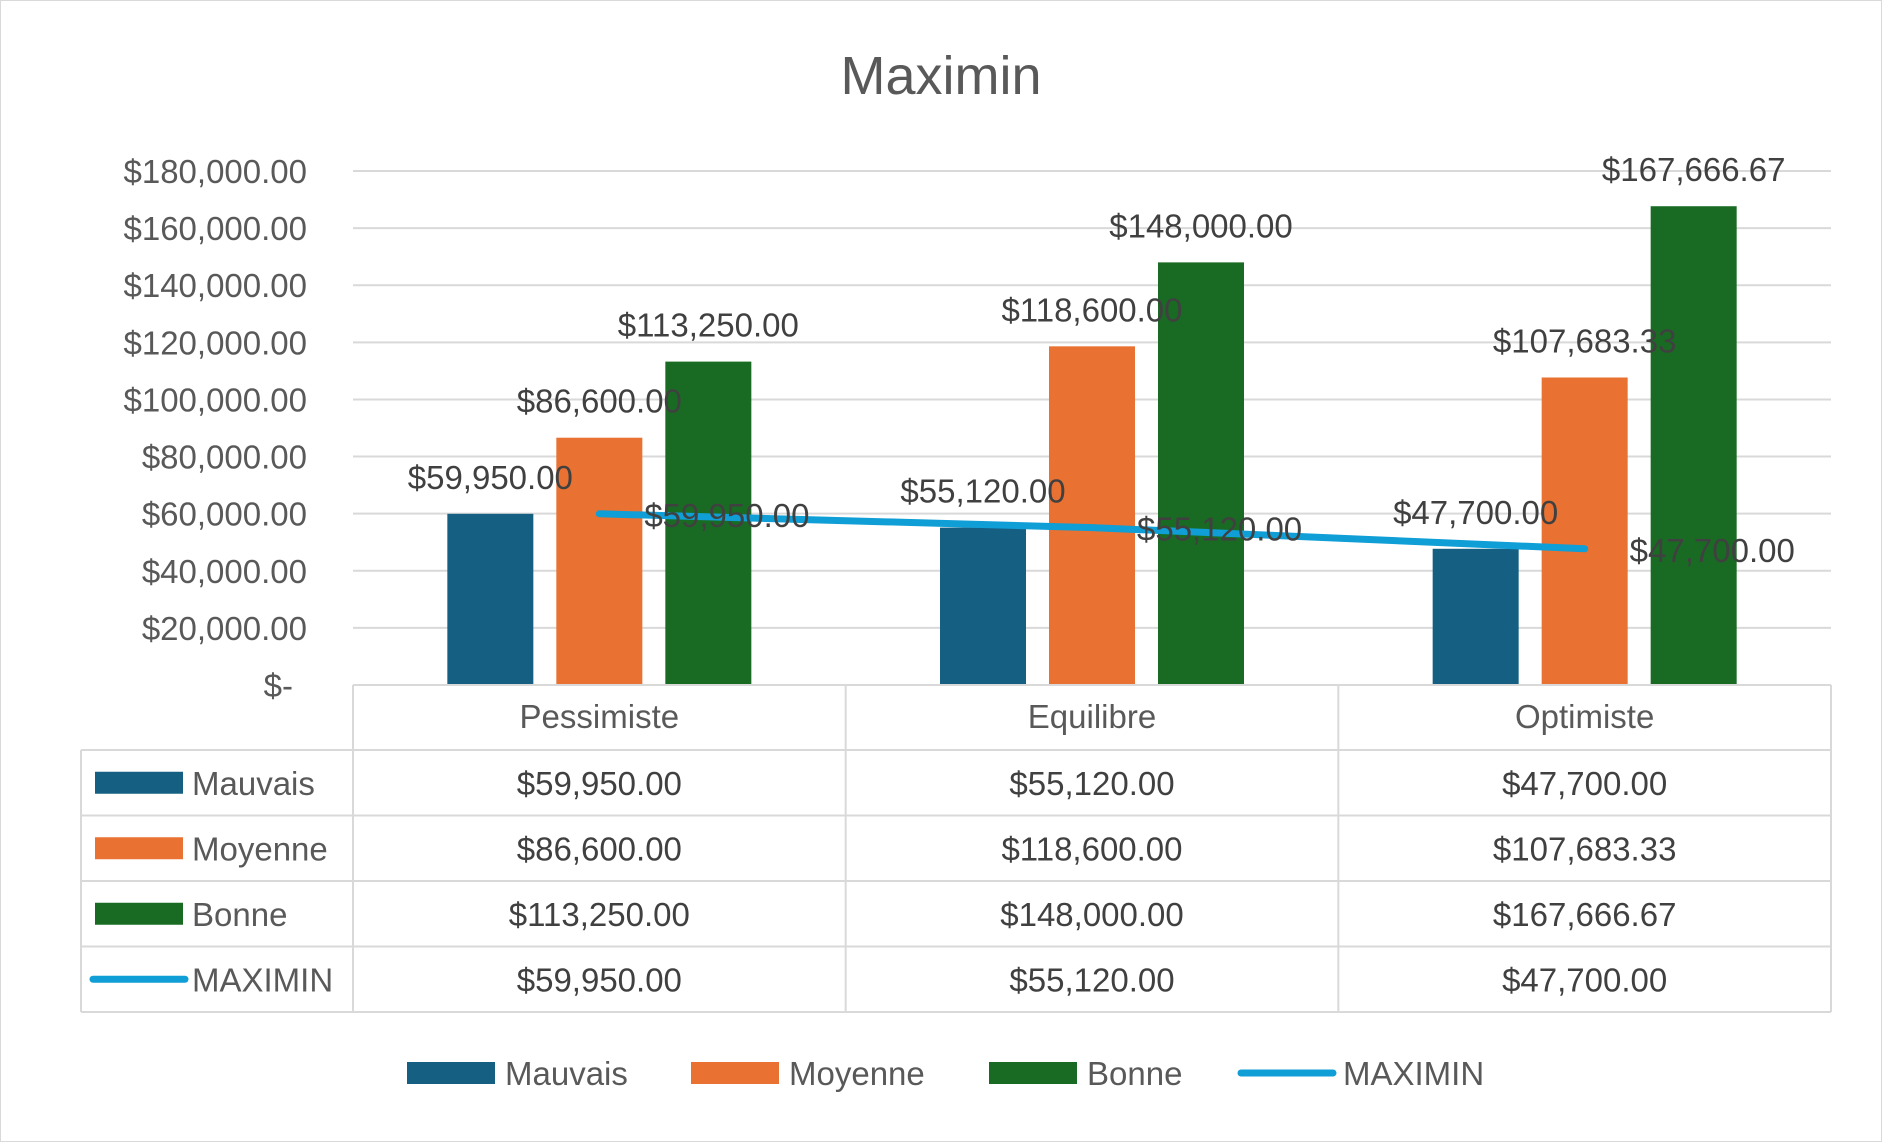  Describe the element at coordinates (599, 561) in the screenshot. I see `bar-moyenne-pessimiste` at that location.